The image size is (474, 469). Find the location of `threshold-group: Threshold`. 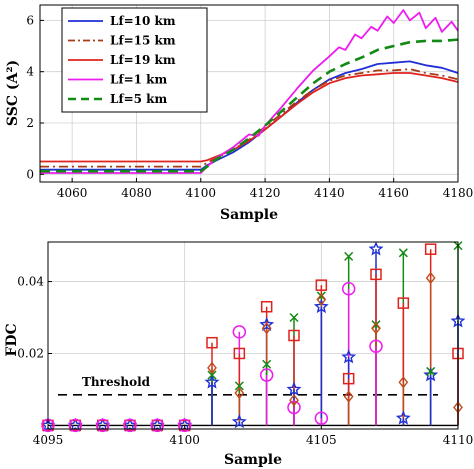

threshold-group: Threshold is located at coordinates (248, 385).